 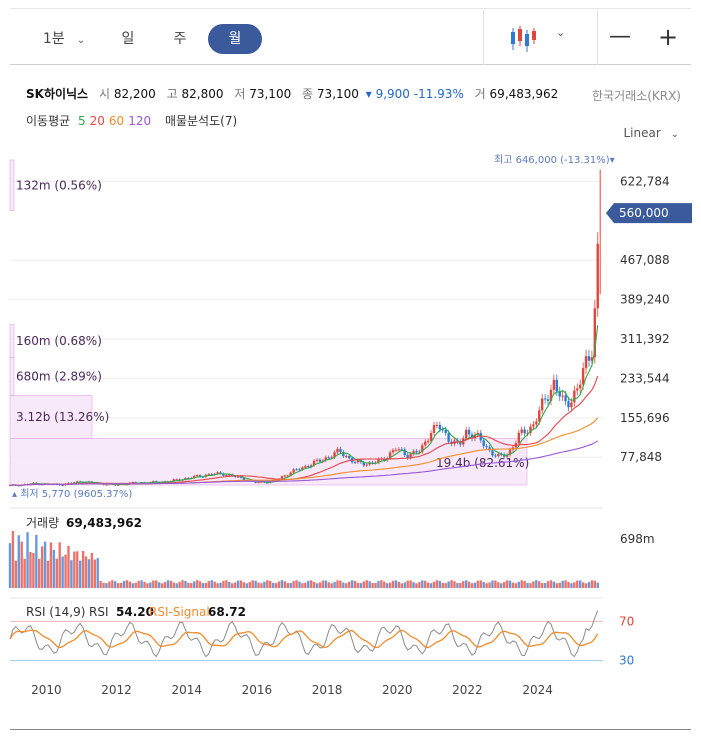 I want to click on zoom-out-button: —, so click(x=620, y=36).